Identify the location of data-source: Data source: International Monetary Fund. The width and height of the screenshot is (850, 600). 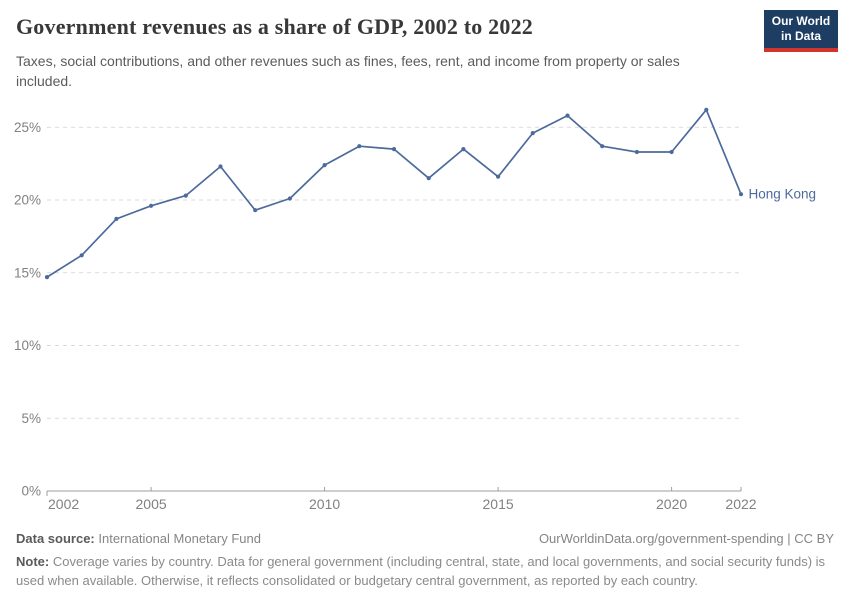
(138, 538).